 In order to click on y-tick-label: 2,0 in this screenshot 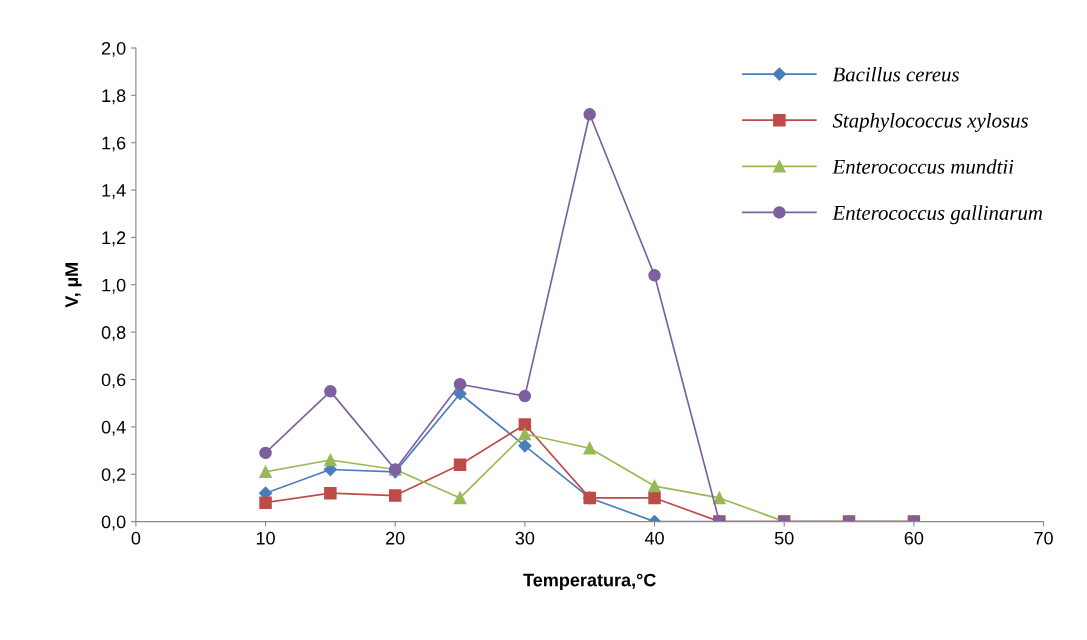, I will do `click(113, 49)`.